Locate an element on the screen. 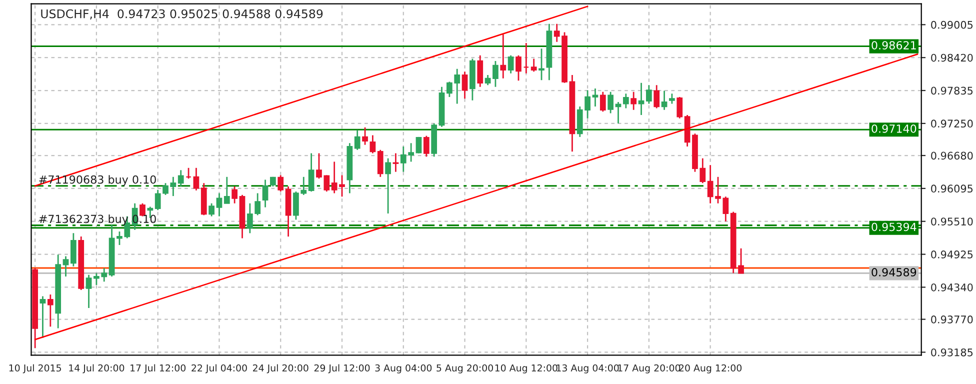 The image size is (976, 384). y-tick-label: 0.96095 is located at coordinates (952, 188).